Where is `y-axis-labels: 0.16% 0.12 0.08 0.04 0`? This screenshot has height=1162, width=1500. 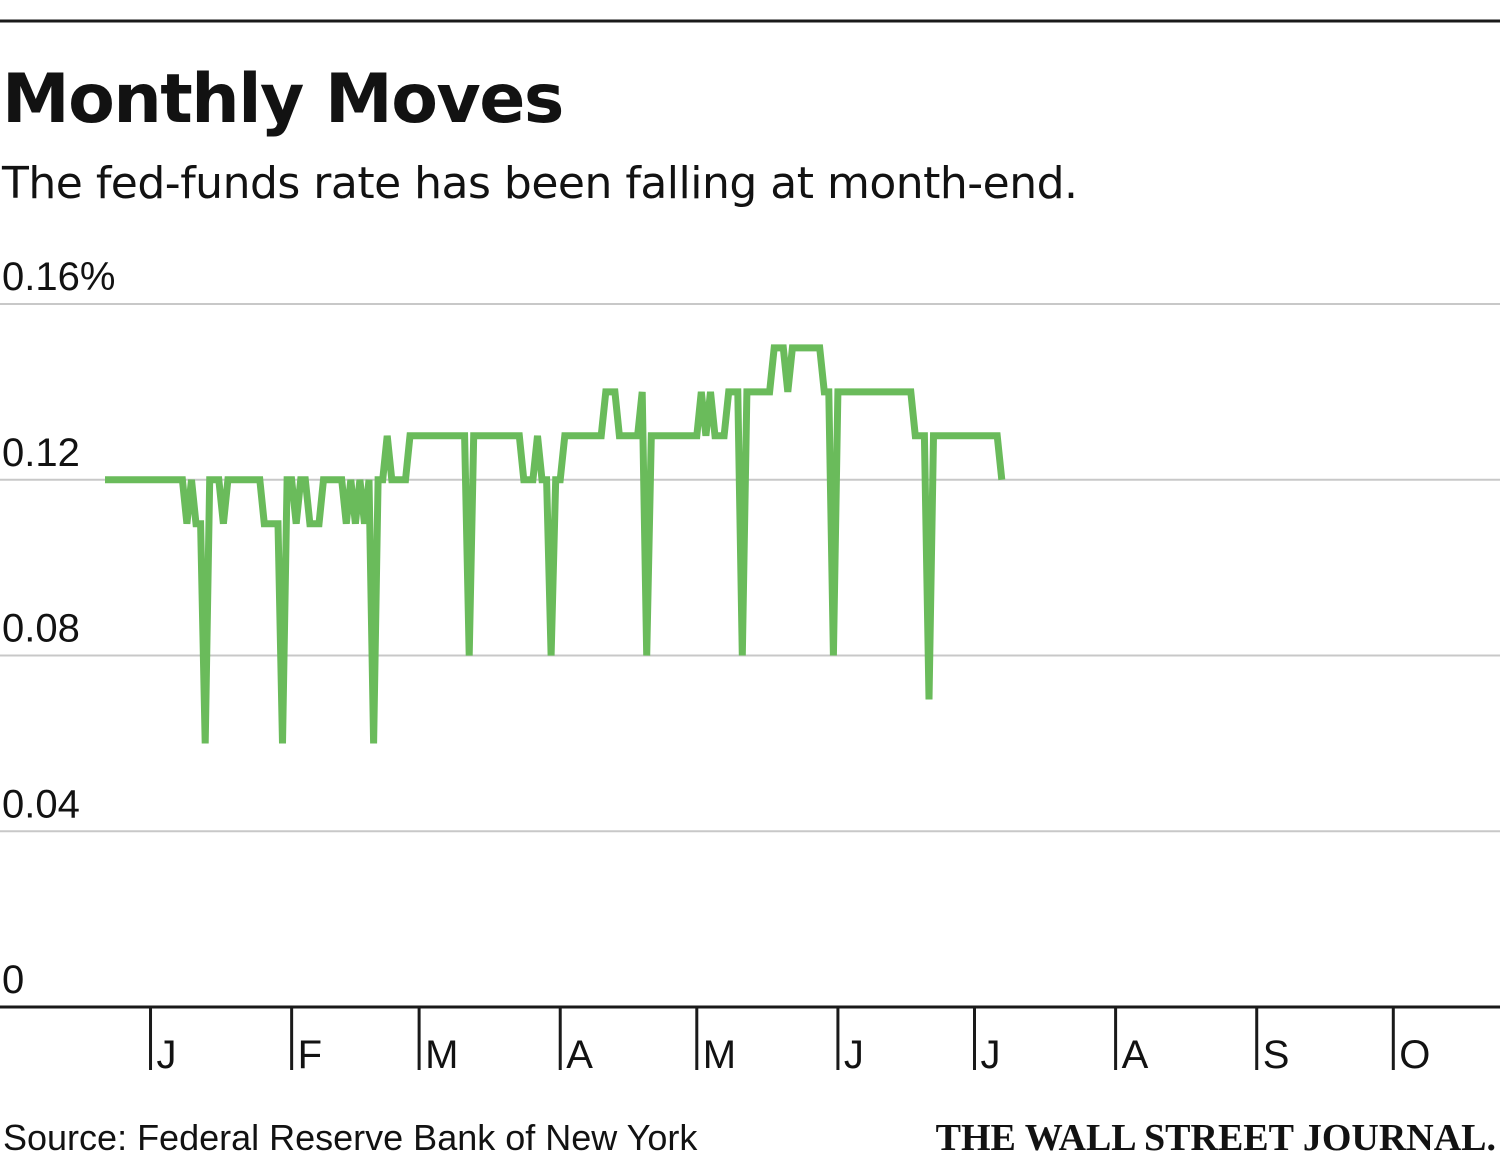
y-axis-labels: 0.16% 0.12 0.08 0.04 0 is located at coordinates (58, 628).